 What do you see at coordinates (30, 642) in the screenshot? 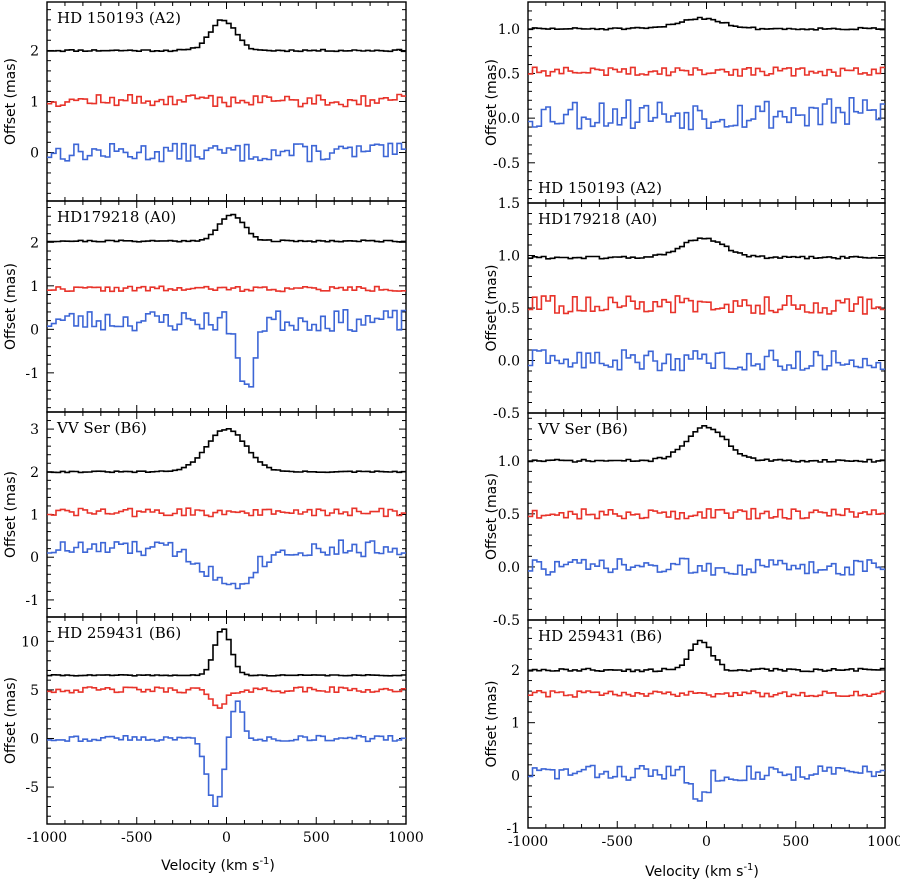
I see `y-tick-label: 10` at bounding box center [30, 642].